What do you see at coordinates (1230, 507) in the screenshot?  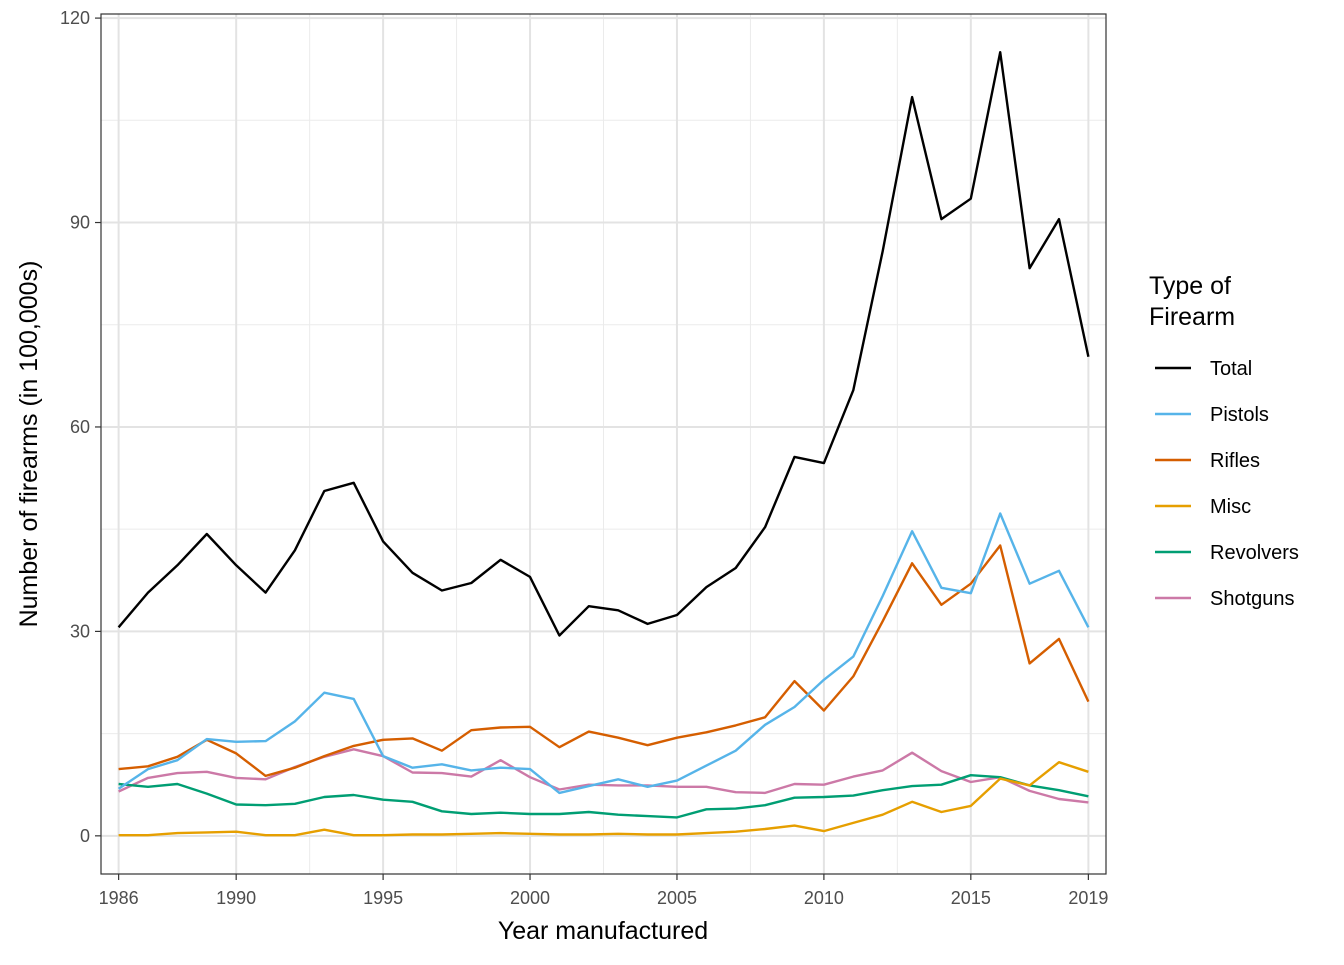 I see `legend-label-misc: Misc` at bounding box center [1230, 507].